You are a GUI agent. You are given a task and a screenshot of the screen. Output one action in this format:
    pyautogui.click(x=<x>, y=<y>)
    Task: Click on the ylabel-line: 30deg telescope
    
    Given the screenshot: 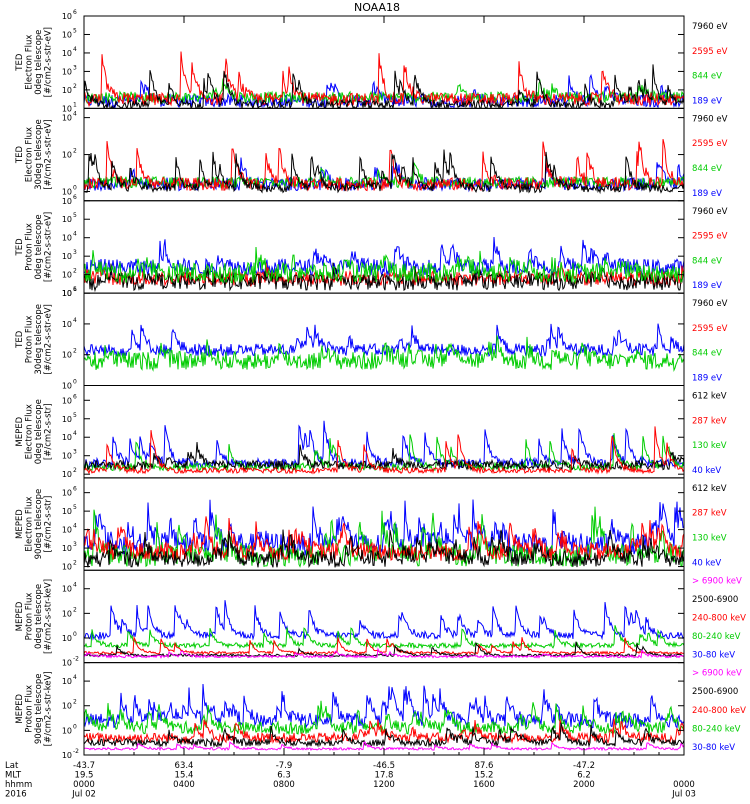 What is the action you would take?
    pyautogui.click(x=39, y=154)
    